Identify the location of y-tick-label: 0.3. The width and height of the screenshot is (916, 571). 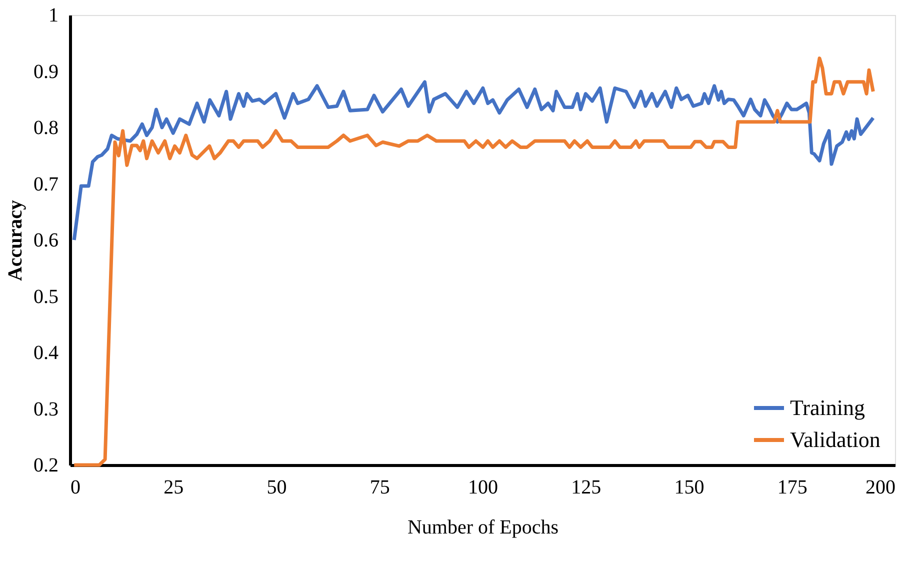
(46, 409).